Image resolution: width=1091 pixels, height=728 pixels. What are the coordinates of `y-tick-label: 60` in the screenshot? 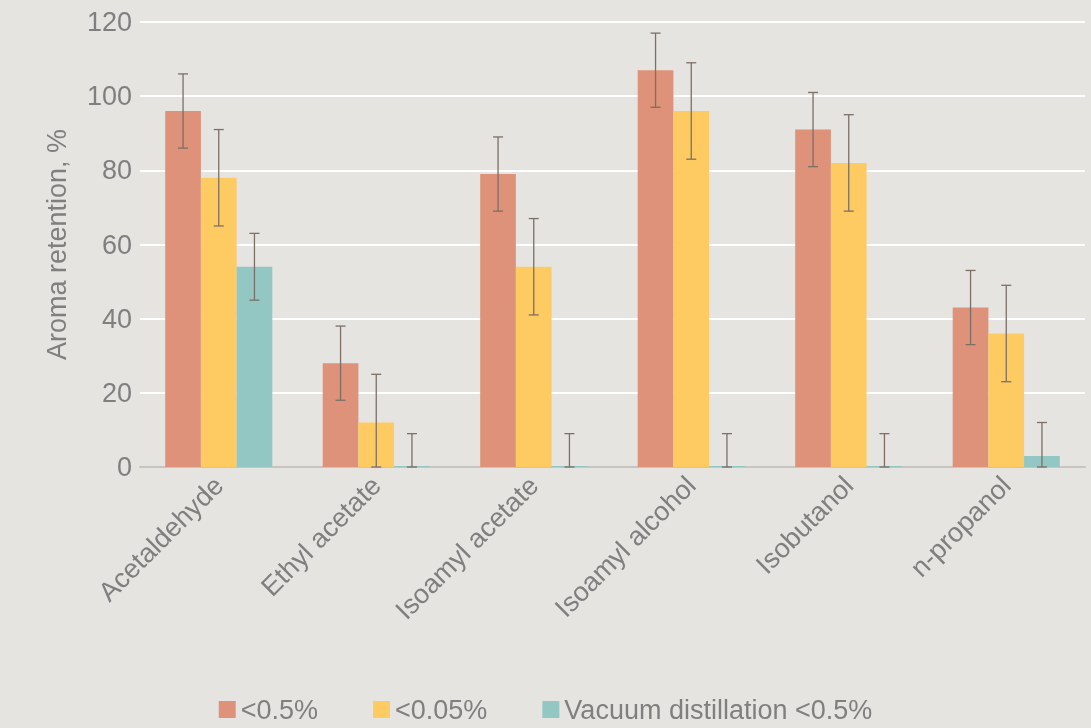 It's located at (116, 244).